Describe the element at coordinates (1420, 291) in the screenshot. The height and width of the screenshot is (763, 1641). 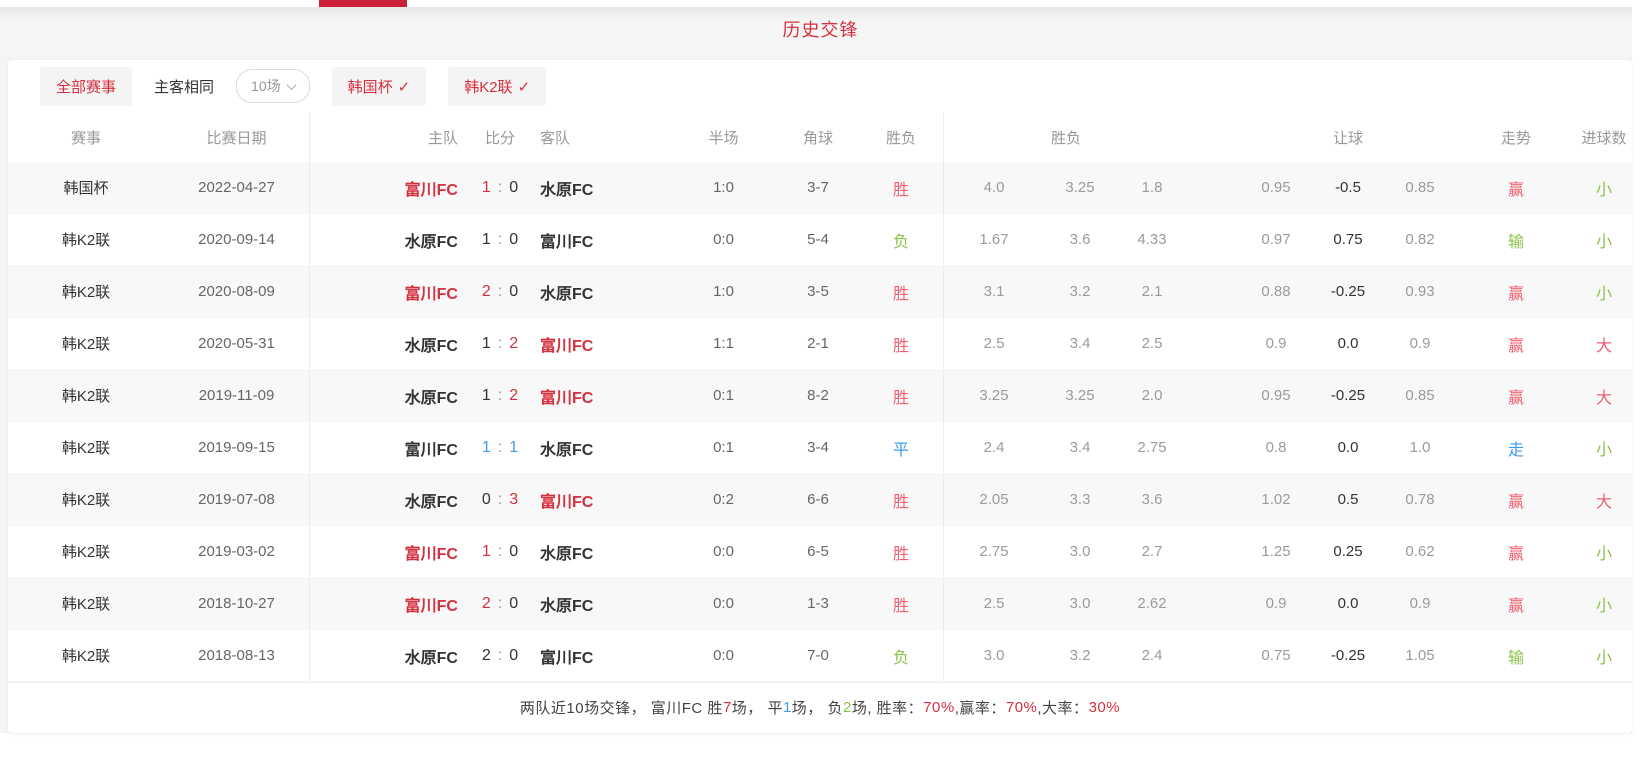
I see `cell-handicap-away: 0.93` at that location.